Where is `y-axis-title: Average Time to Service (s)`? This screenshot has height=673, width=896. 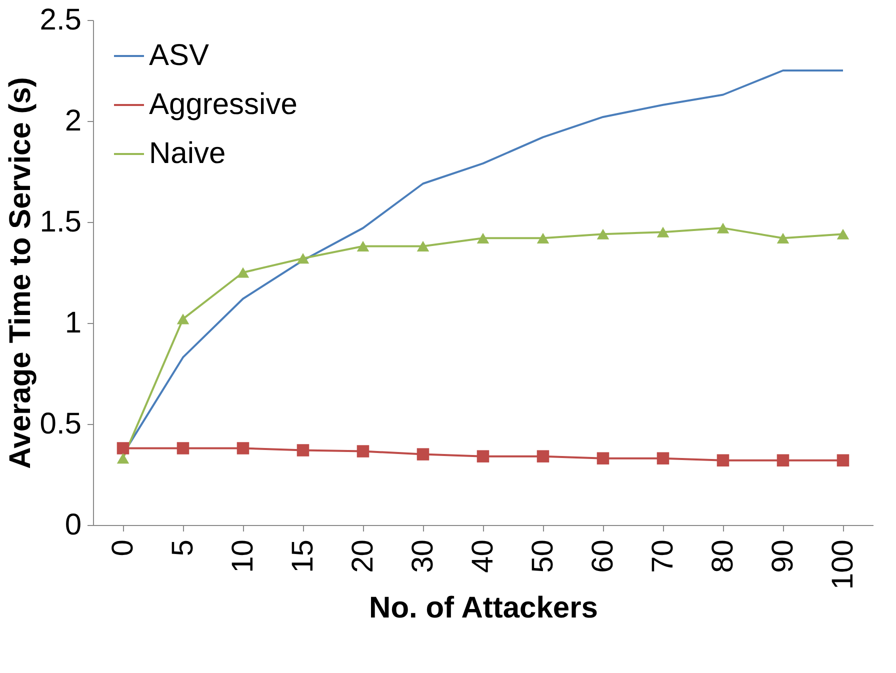
y-axis-title: Average Time to Service (s) is located at coordinates (20, 273).